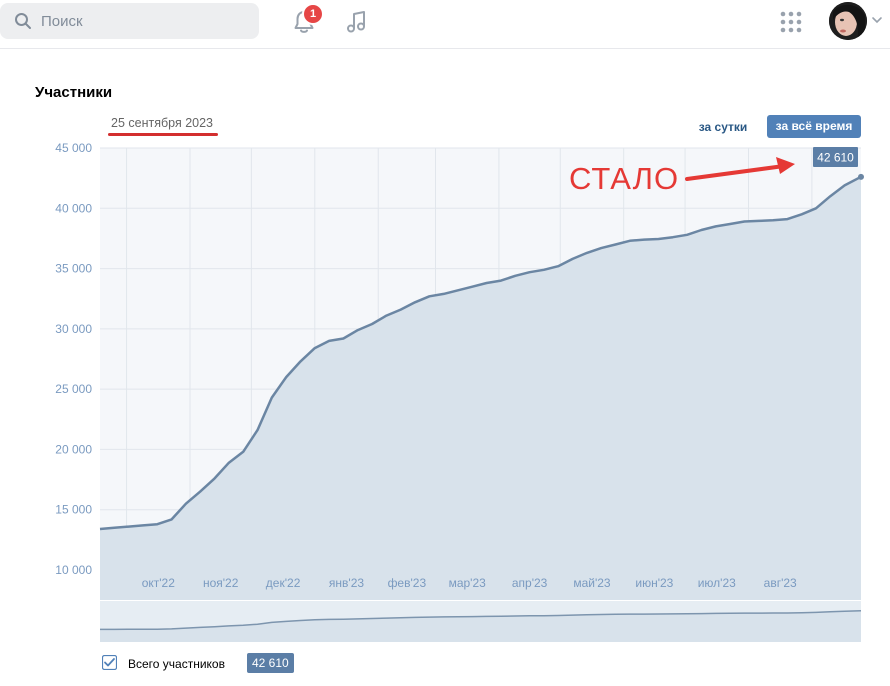 The width and height of the screenshot is (890, 686). I want to click on search-input: Поиск, so click(129, 21).